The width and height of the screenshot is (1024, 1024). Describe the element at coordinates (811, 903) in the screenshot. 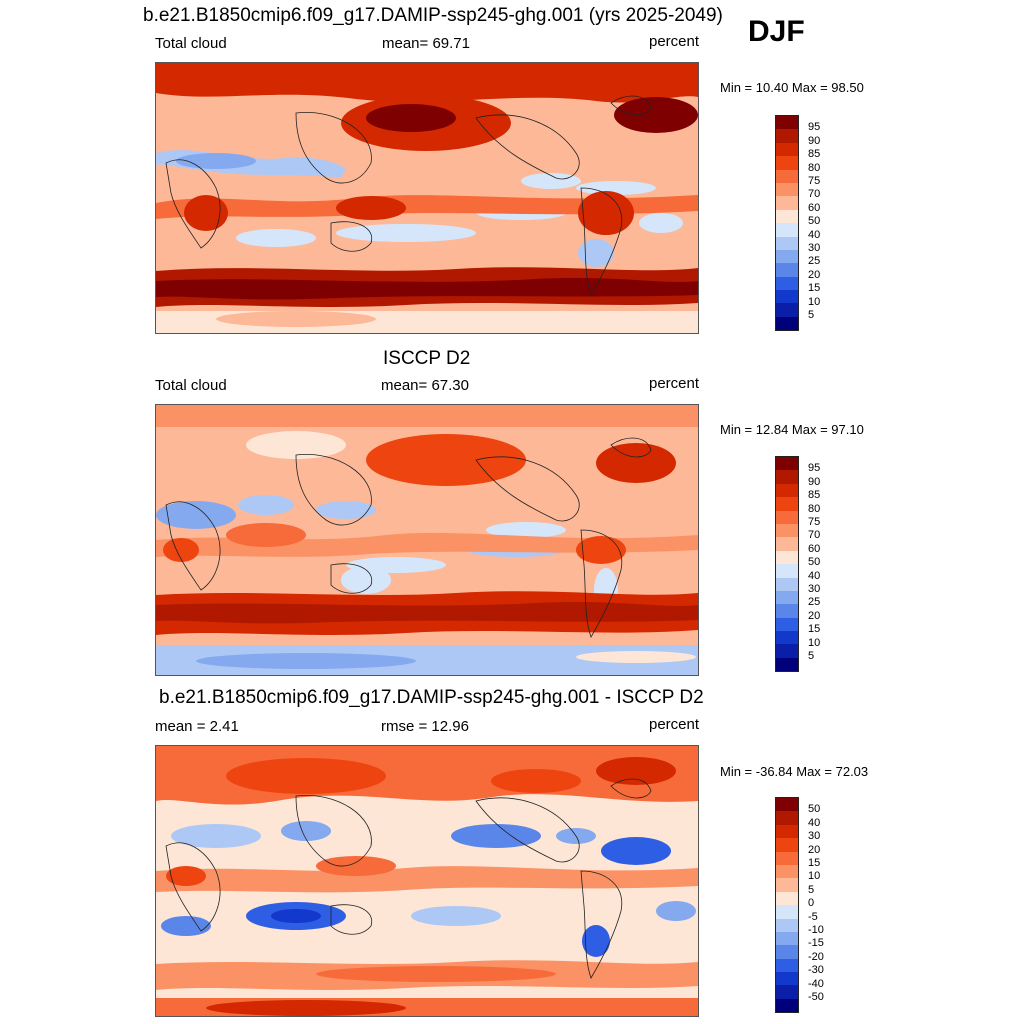

I see `colorbar-label: 0` at that location.